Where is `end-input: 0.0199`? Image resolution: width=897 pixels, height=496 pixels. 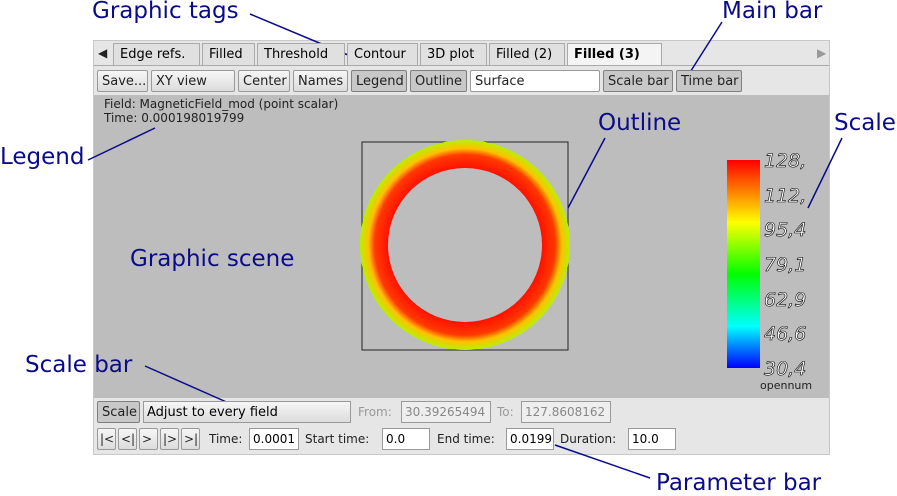
end-input: 0.0199 is located at coordinates (530, 439).